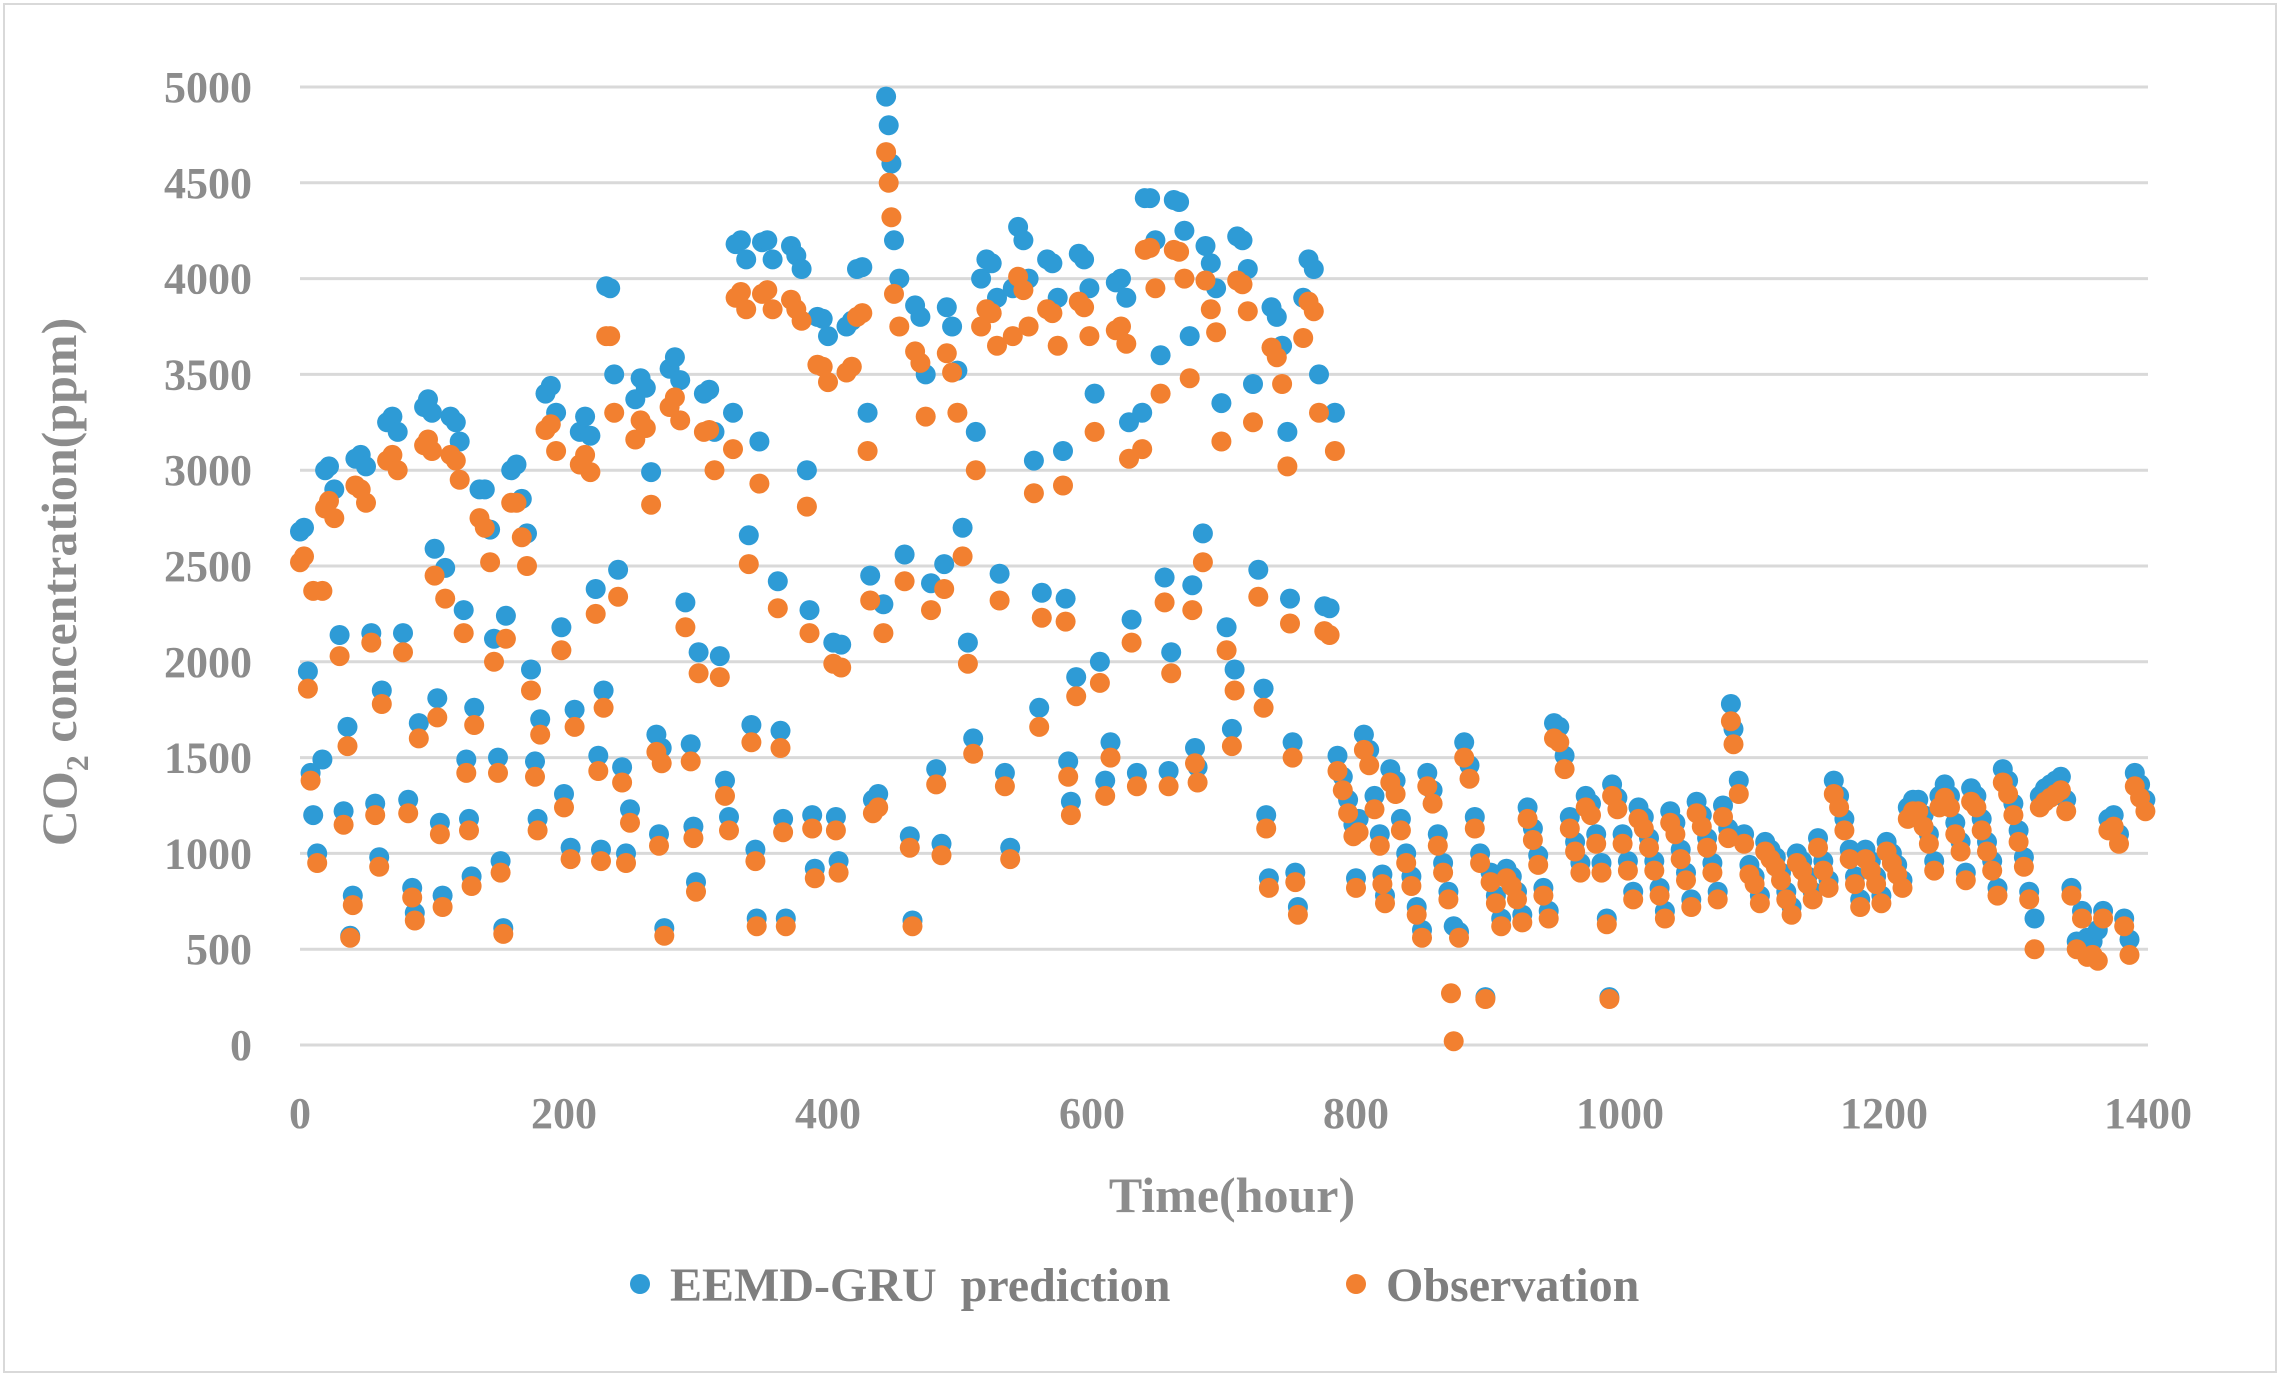 Image resolution: width=2282 pixels, height=1378 pixels. I want to click on y-tick-label: 2000, so click(208, 662).